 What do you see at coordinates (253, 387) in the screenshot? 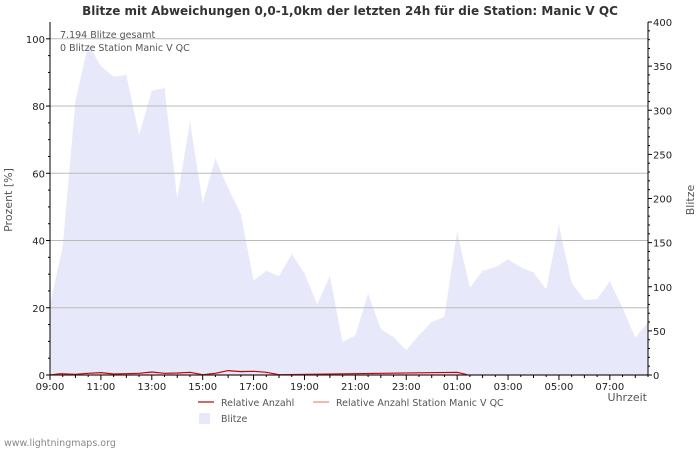
I see `x-tick-label: 17:00` at bounding box center [253, 387].